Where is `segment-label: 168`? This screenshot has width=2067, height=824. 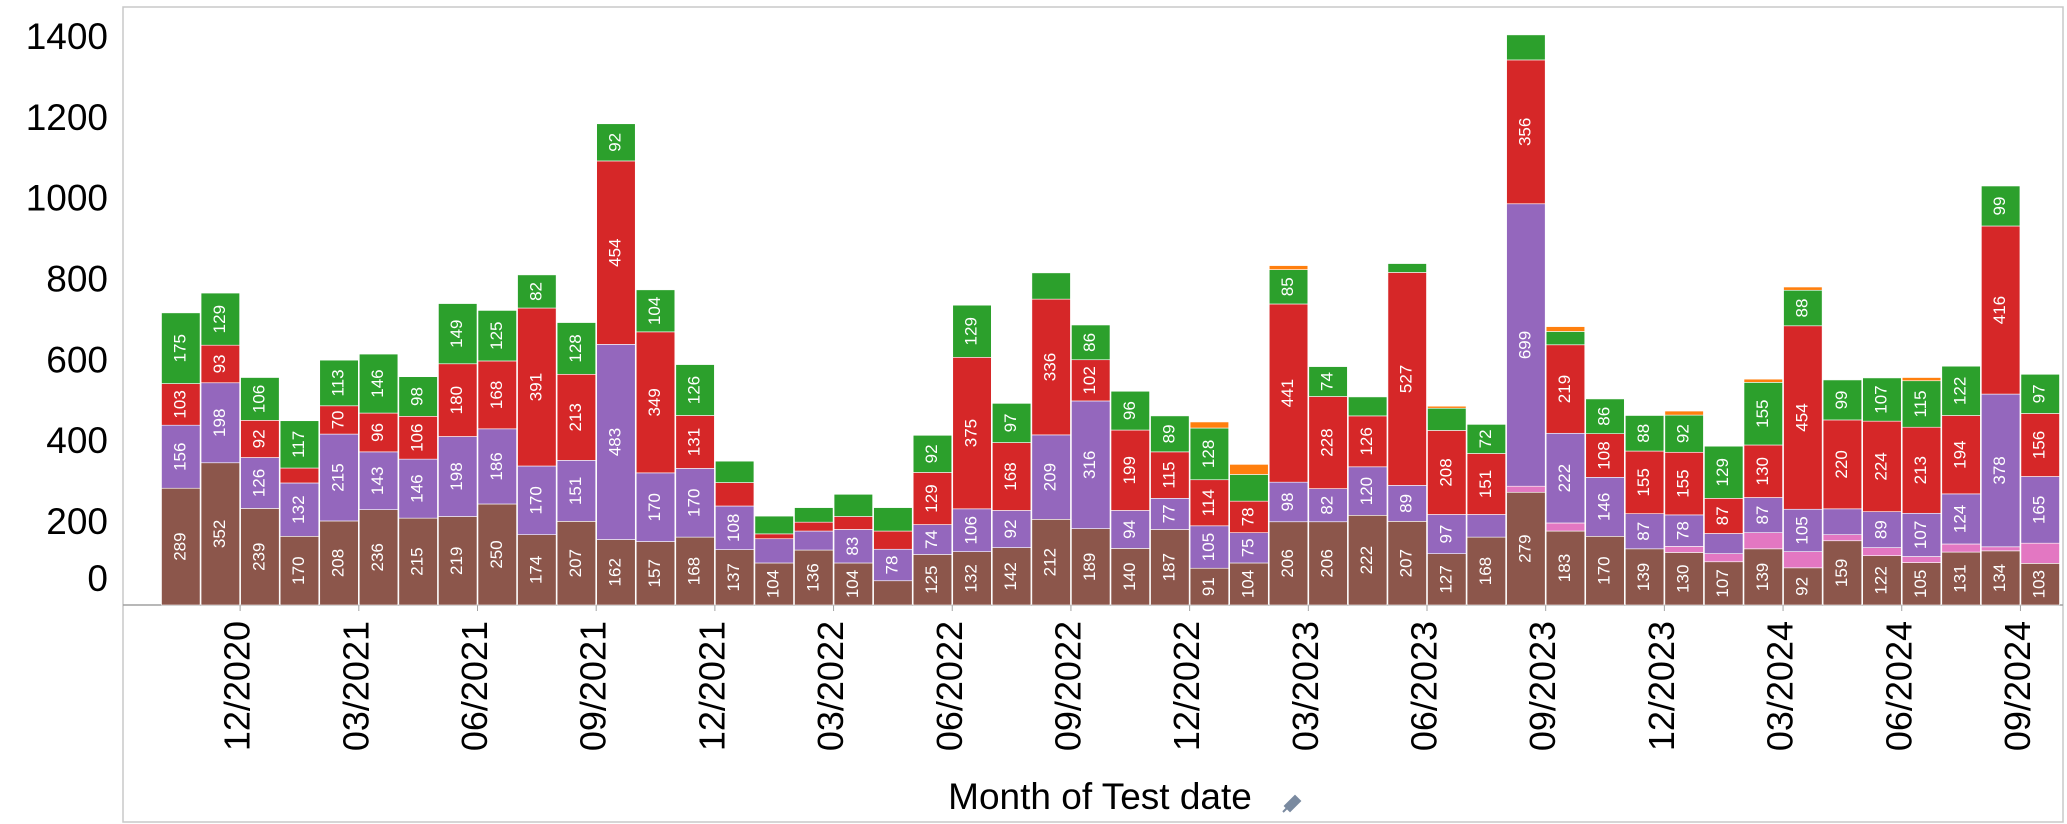
segment-label: 168 is located at coordinates (1485, 571).